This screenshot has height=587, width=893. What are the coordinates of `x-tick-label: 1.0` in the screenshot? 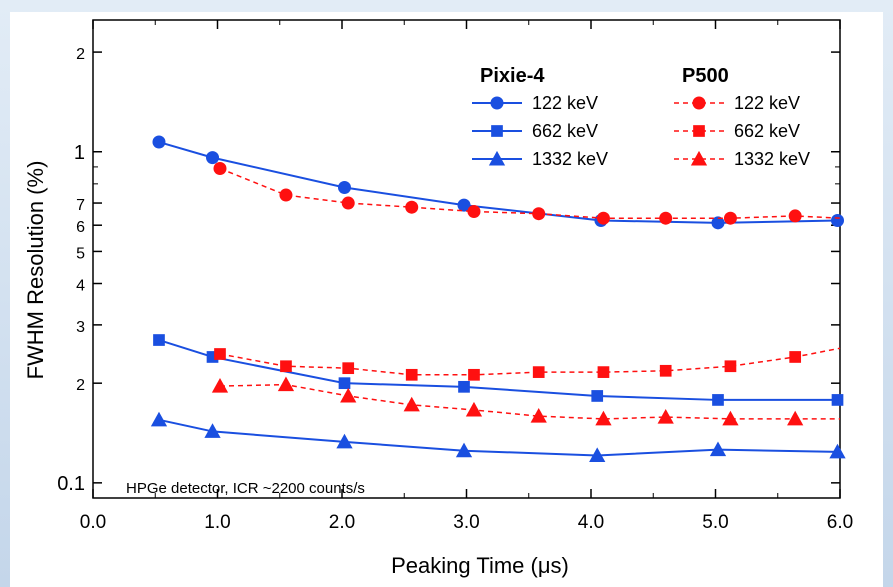 It's located at (217, 522).